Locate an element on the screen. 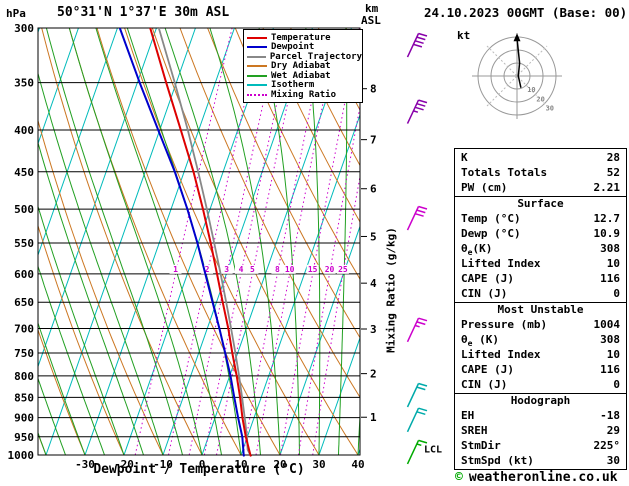 This screenshot has height=486, width=629. legend-item-parcel-trajectory: Parcel Trajectory is located at coordinates (303, 57).